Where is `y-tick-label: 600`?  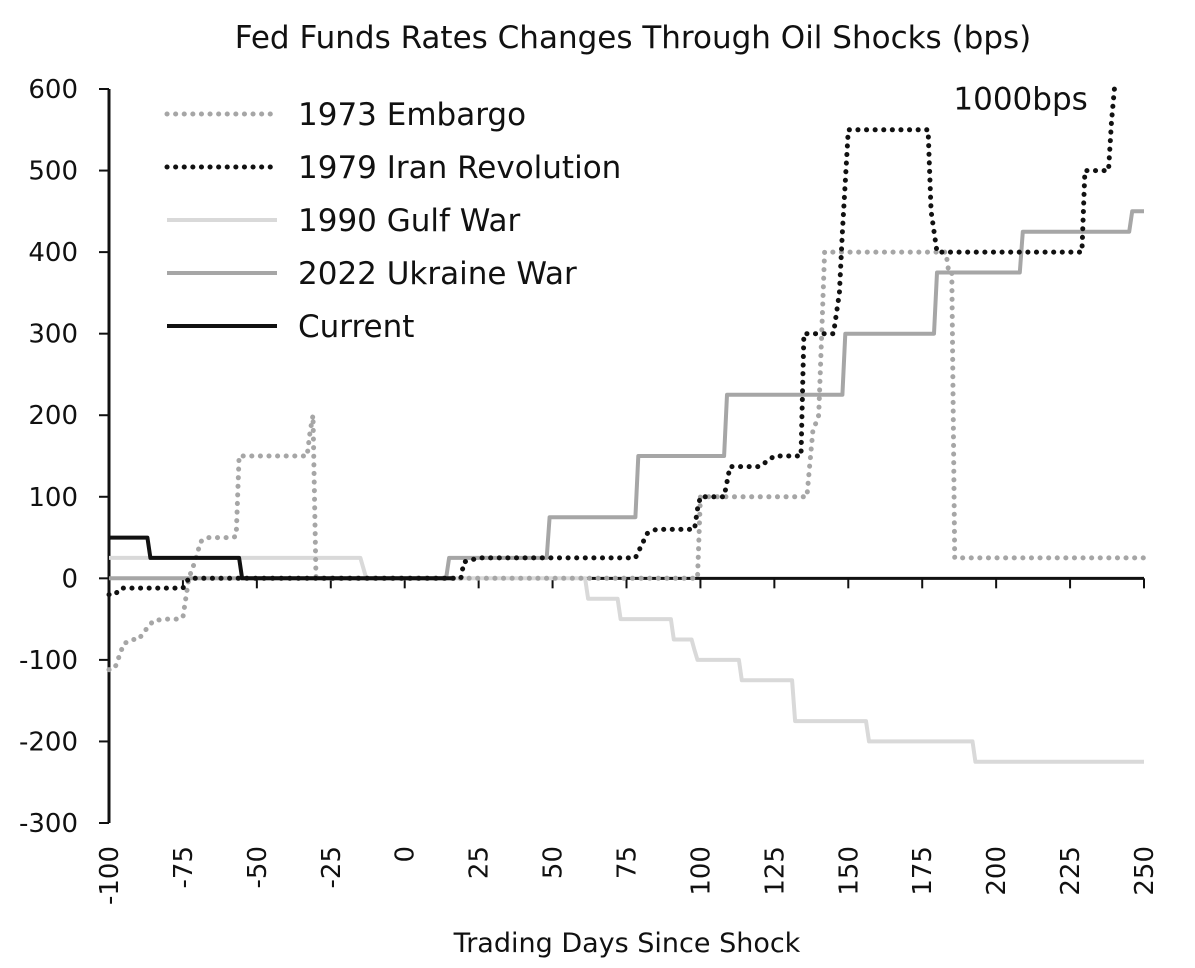 y-tick-label: 600 is located at coordinates (53, 90).